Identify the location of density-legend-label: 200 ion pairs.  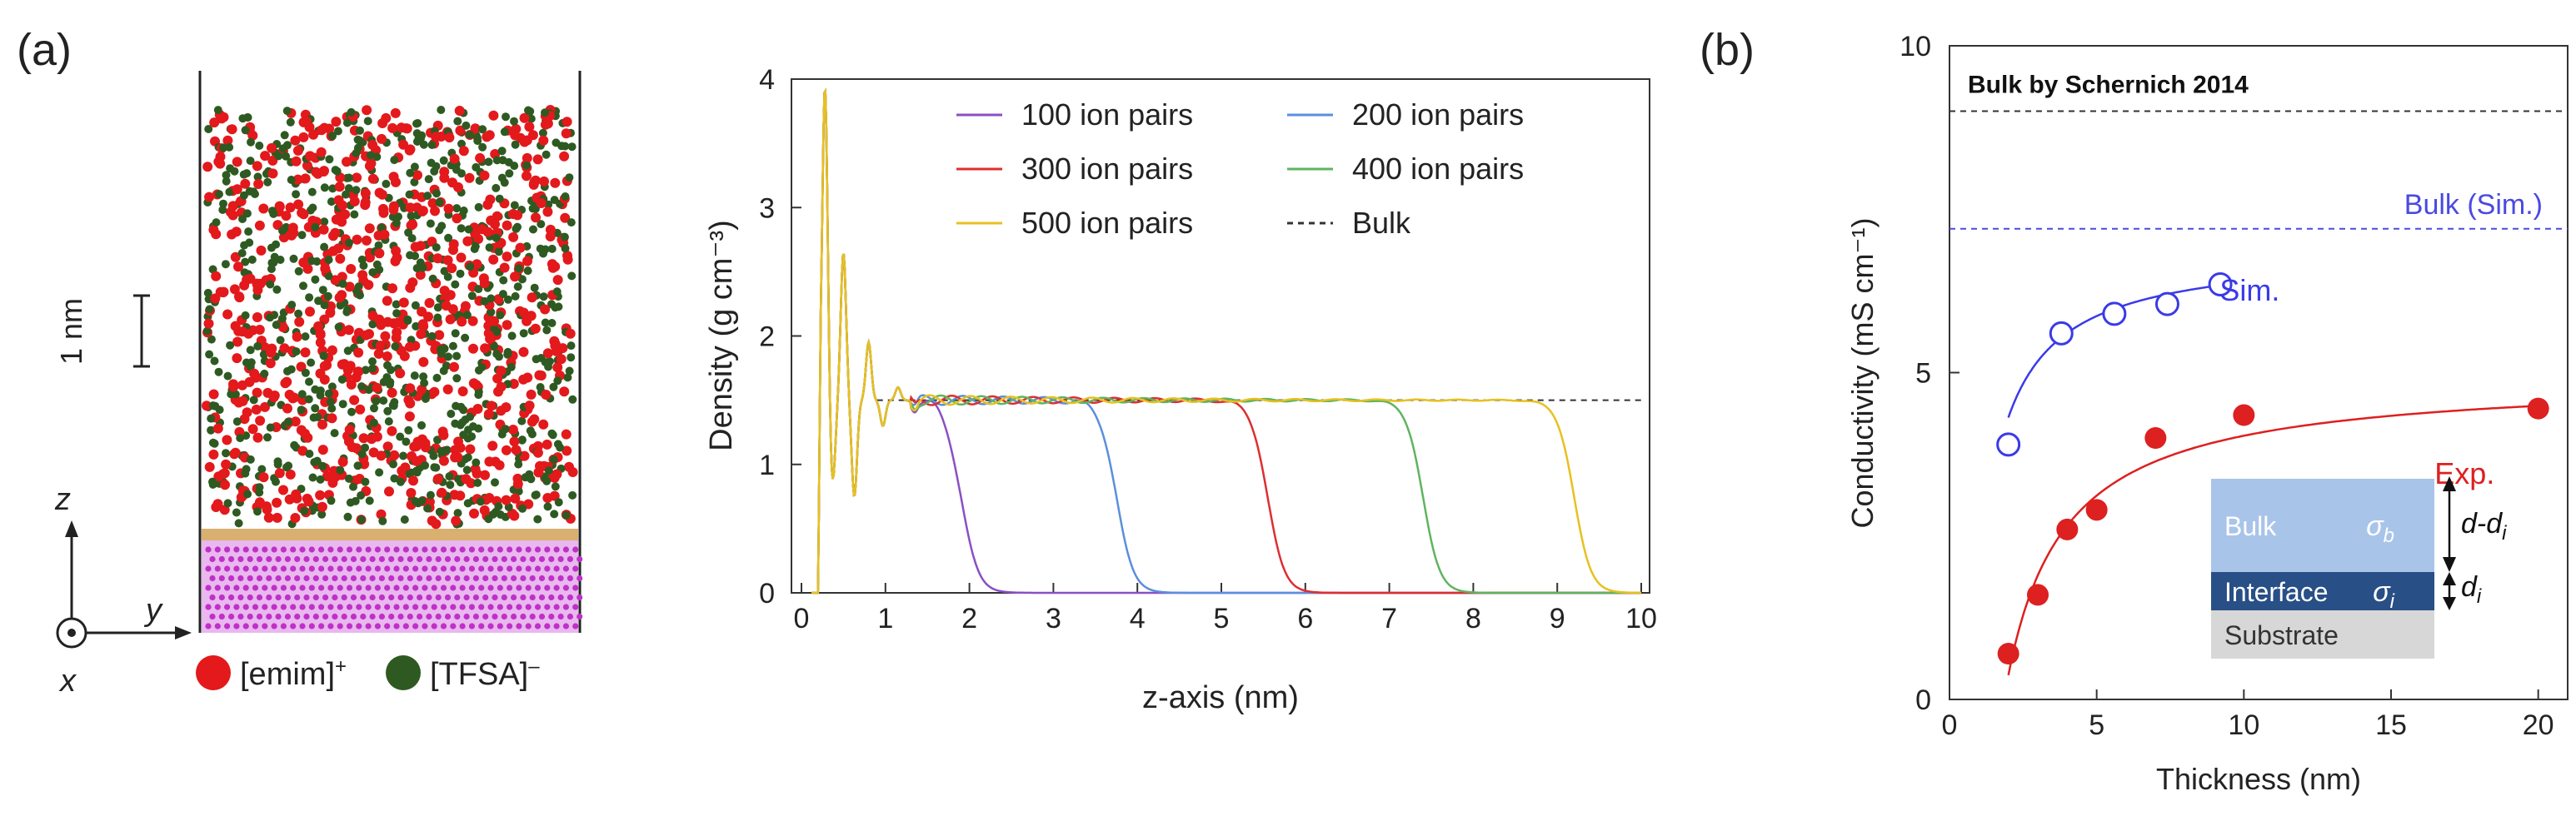
(1438, 114).